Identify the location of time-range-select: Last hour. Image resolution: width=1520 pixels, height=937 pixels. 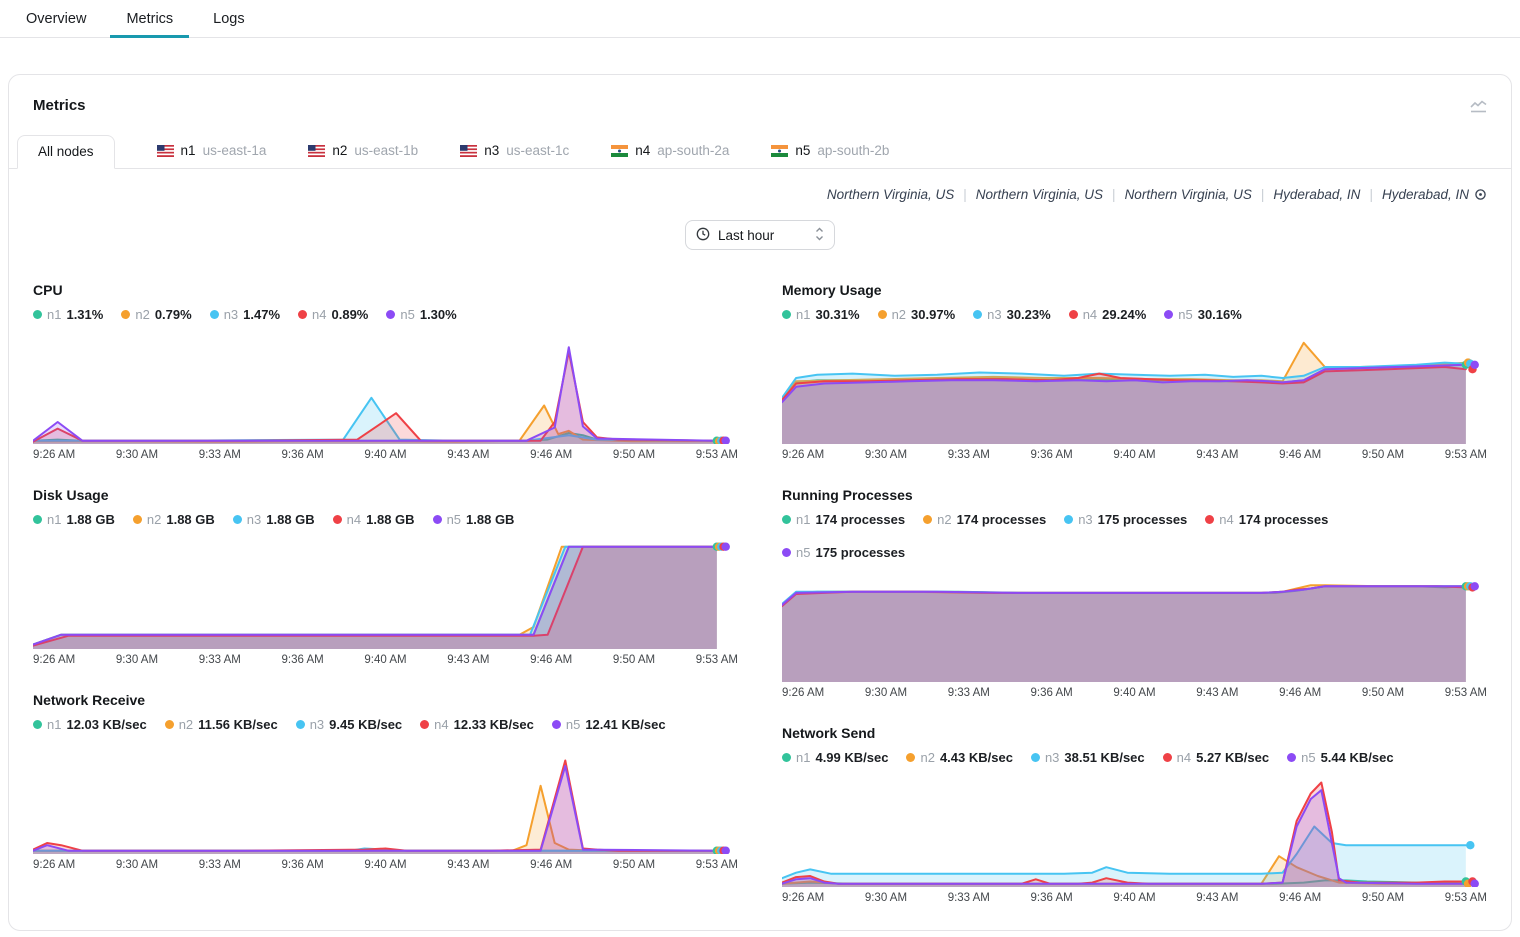
(760, 235).